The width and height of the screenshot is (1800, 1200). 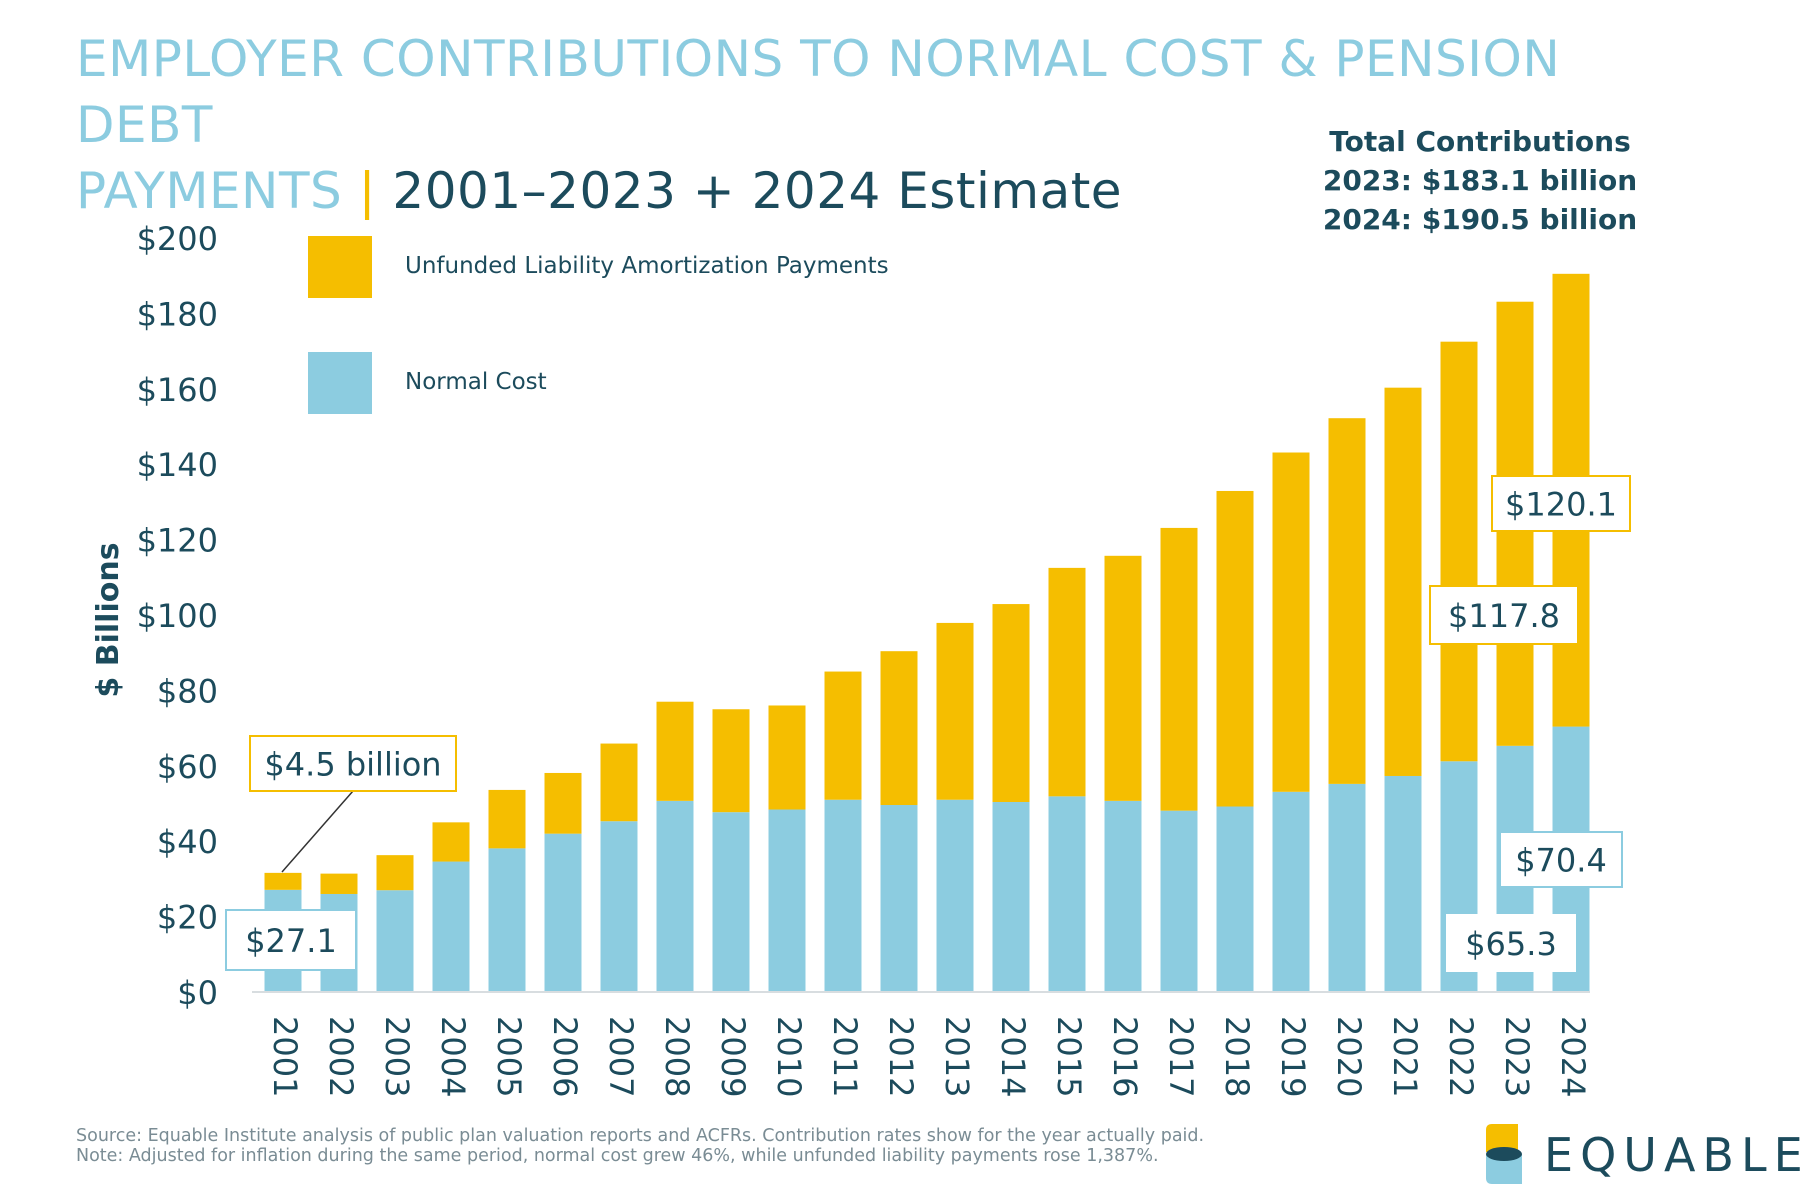 I want to click on x-tick-label: 2003, so click(x=397, y=1056).